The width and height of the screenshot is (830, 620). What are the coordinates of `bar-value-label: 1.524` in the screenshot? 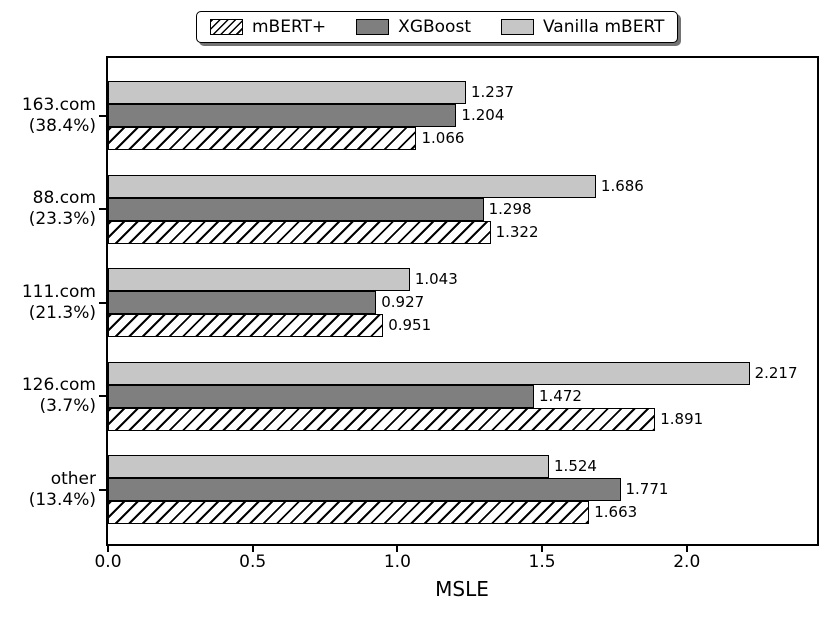 It's located at (575, 466).